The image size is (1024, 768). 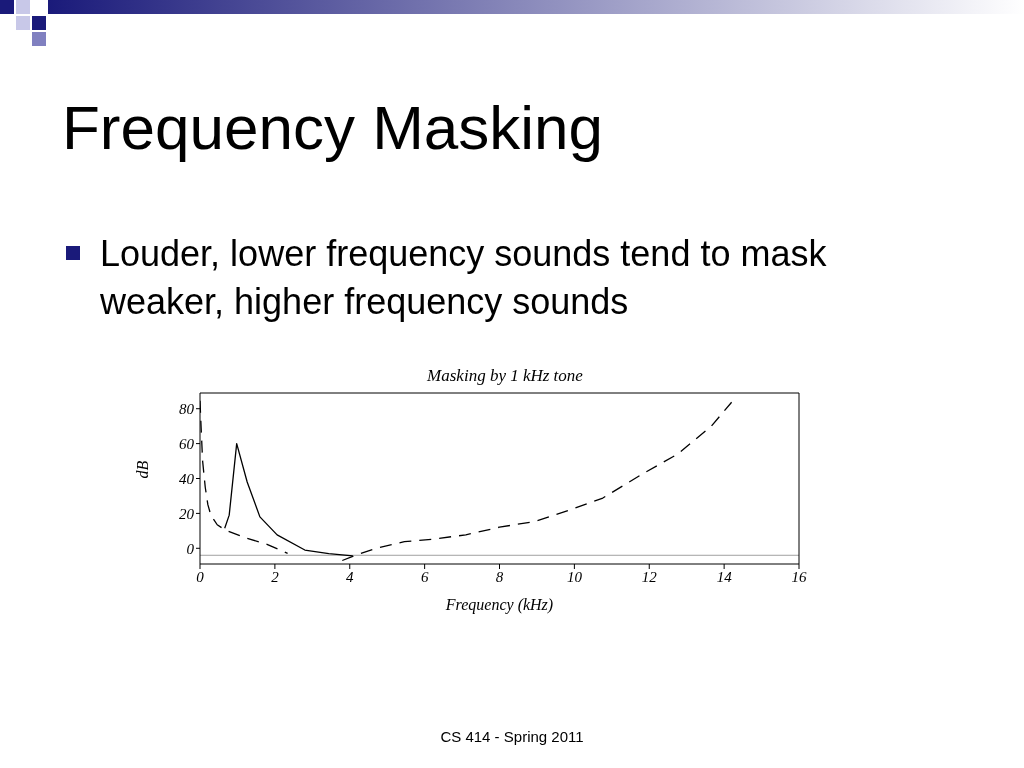 What do you see at coordinates (275, 576) in the screenshot?
I see `x-tick-label: 2` at bounding box center [275, 576].